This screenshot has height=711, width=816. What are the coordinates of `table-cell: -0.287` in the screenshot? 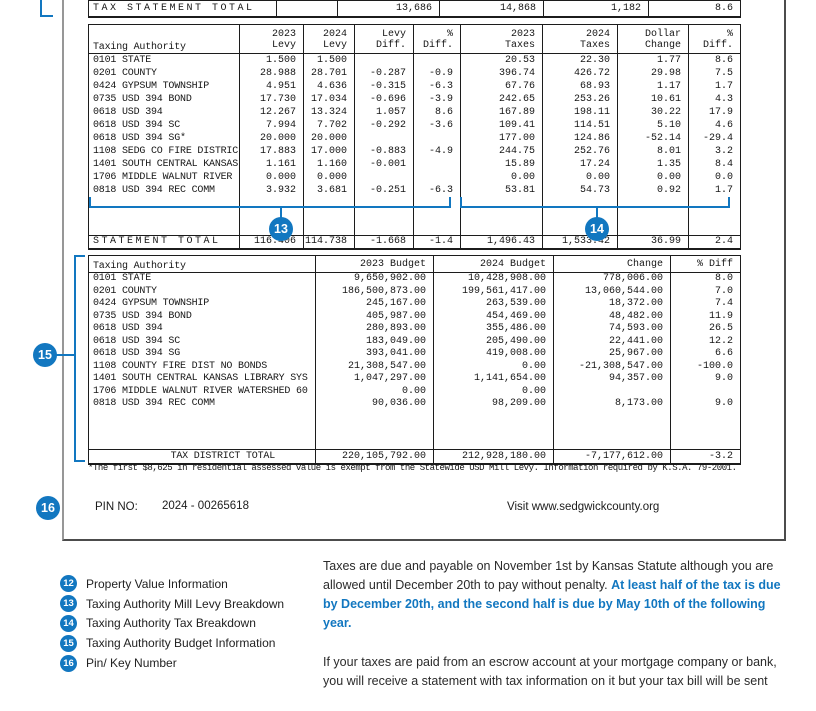 It's located at (384, 73).